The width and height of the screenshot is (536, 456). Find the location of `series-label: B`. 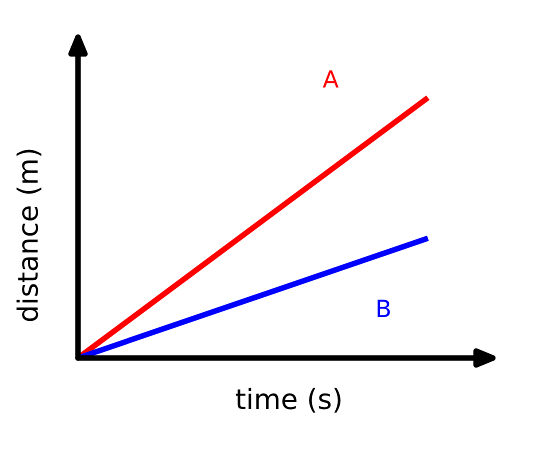

series-label: B is located at coordinates (384, 308).